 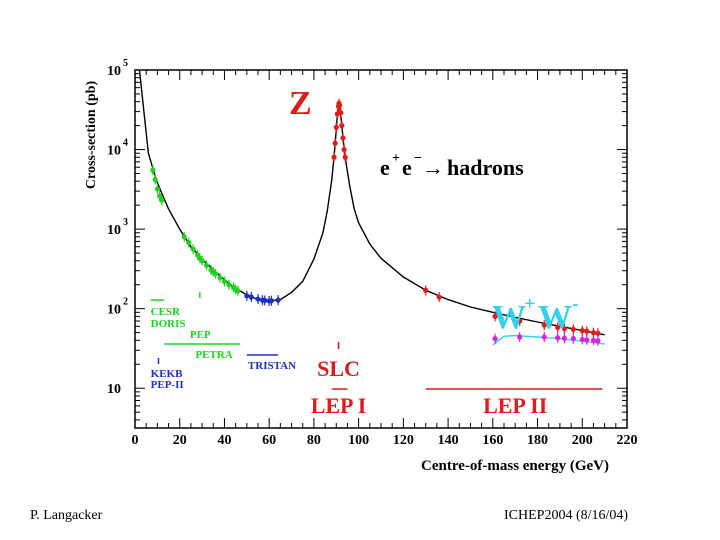 What do you see at coordinates (575, 304) in the screenshot?
I see `ww-sup2: -` at bounding box center [575, 304].